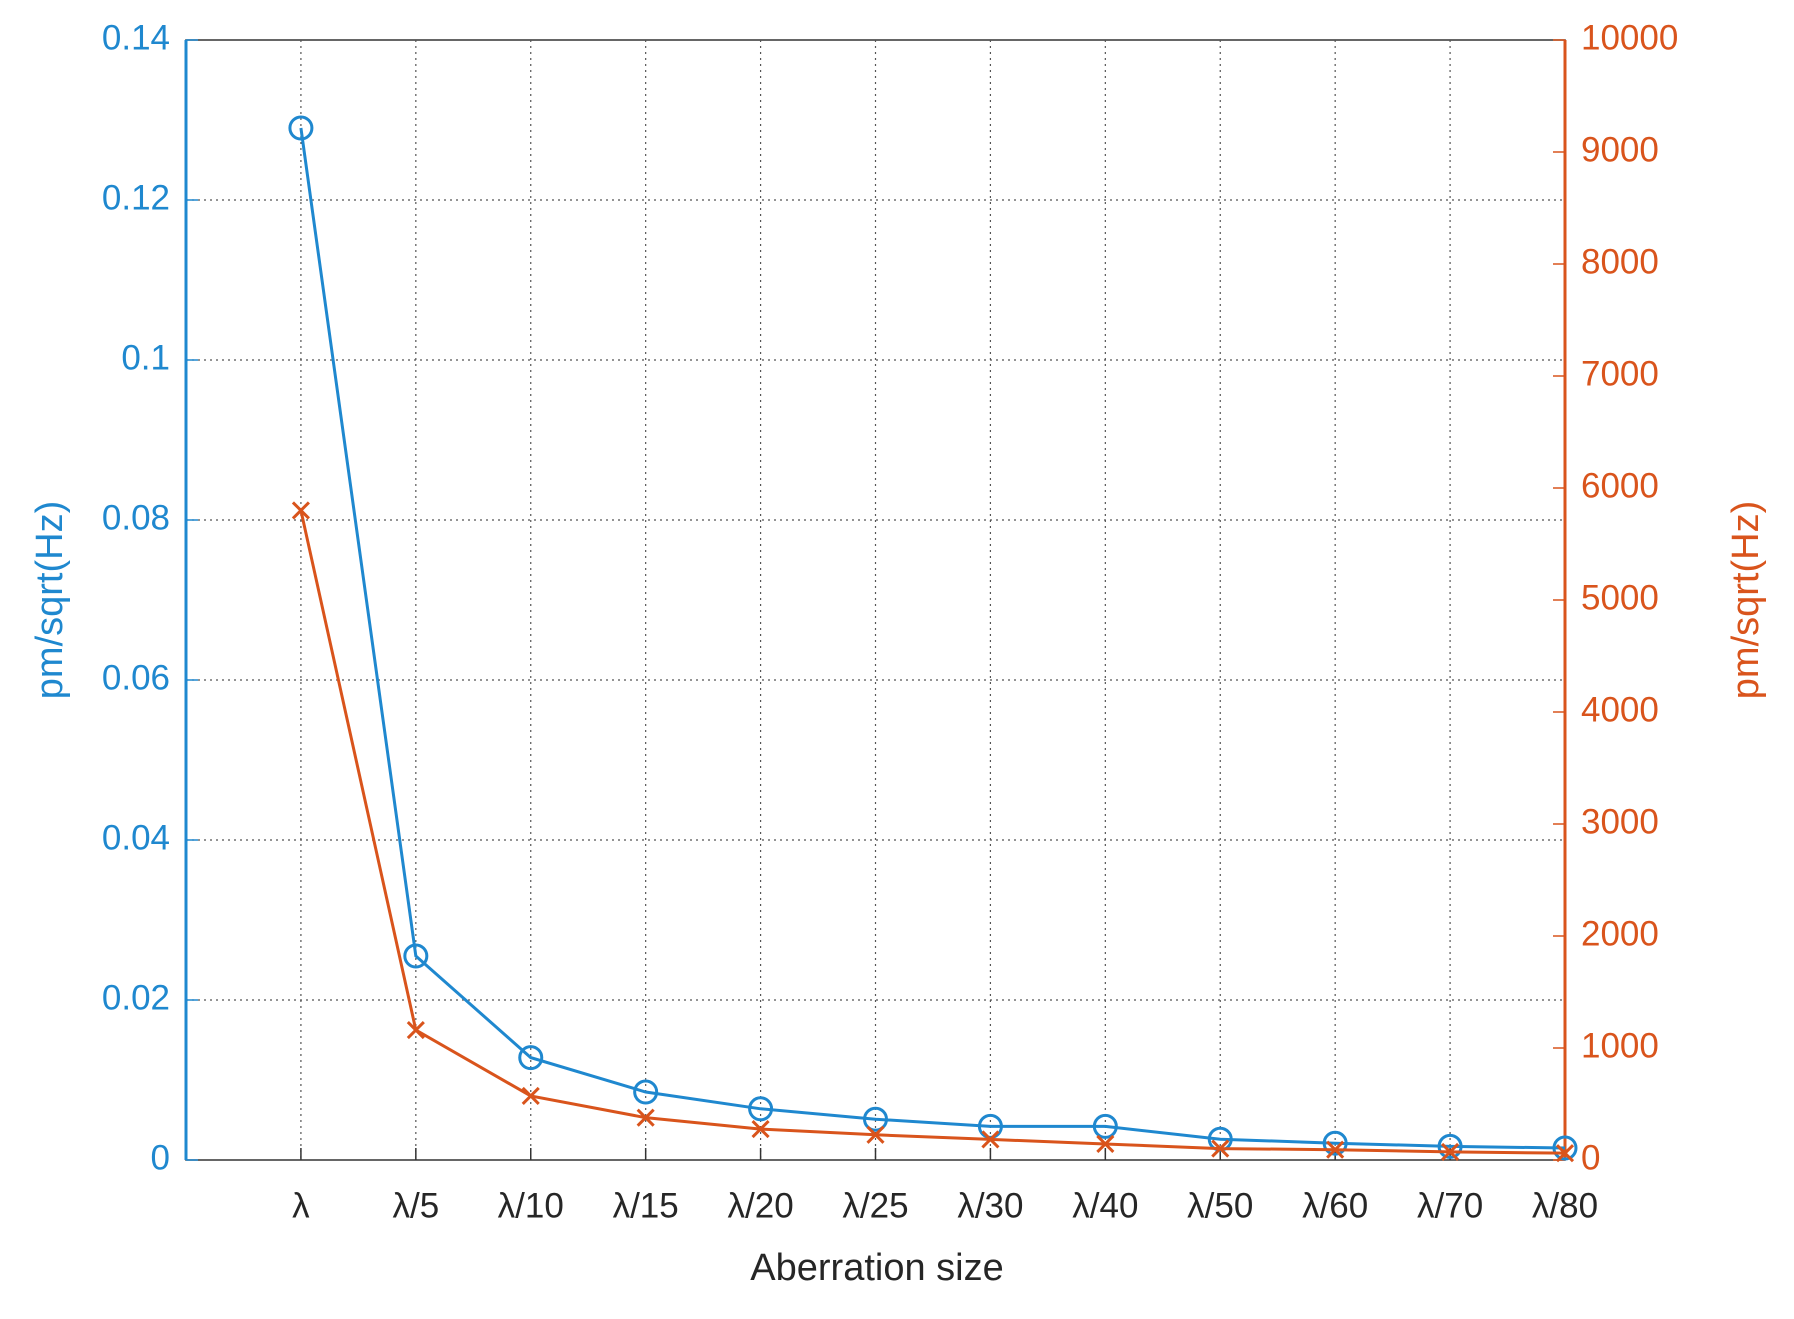 The image size is (1794, 1319). Describe the element at coordinates (1220, 1205) in the screenshot. I see `x-tick-label: λ/50` at that location.